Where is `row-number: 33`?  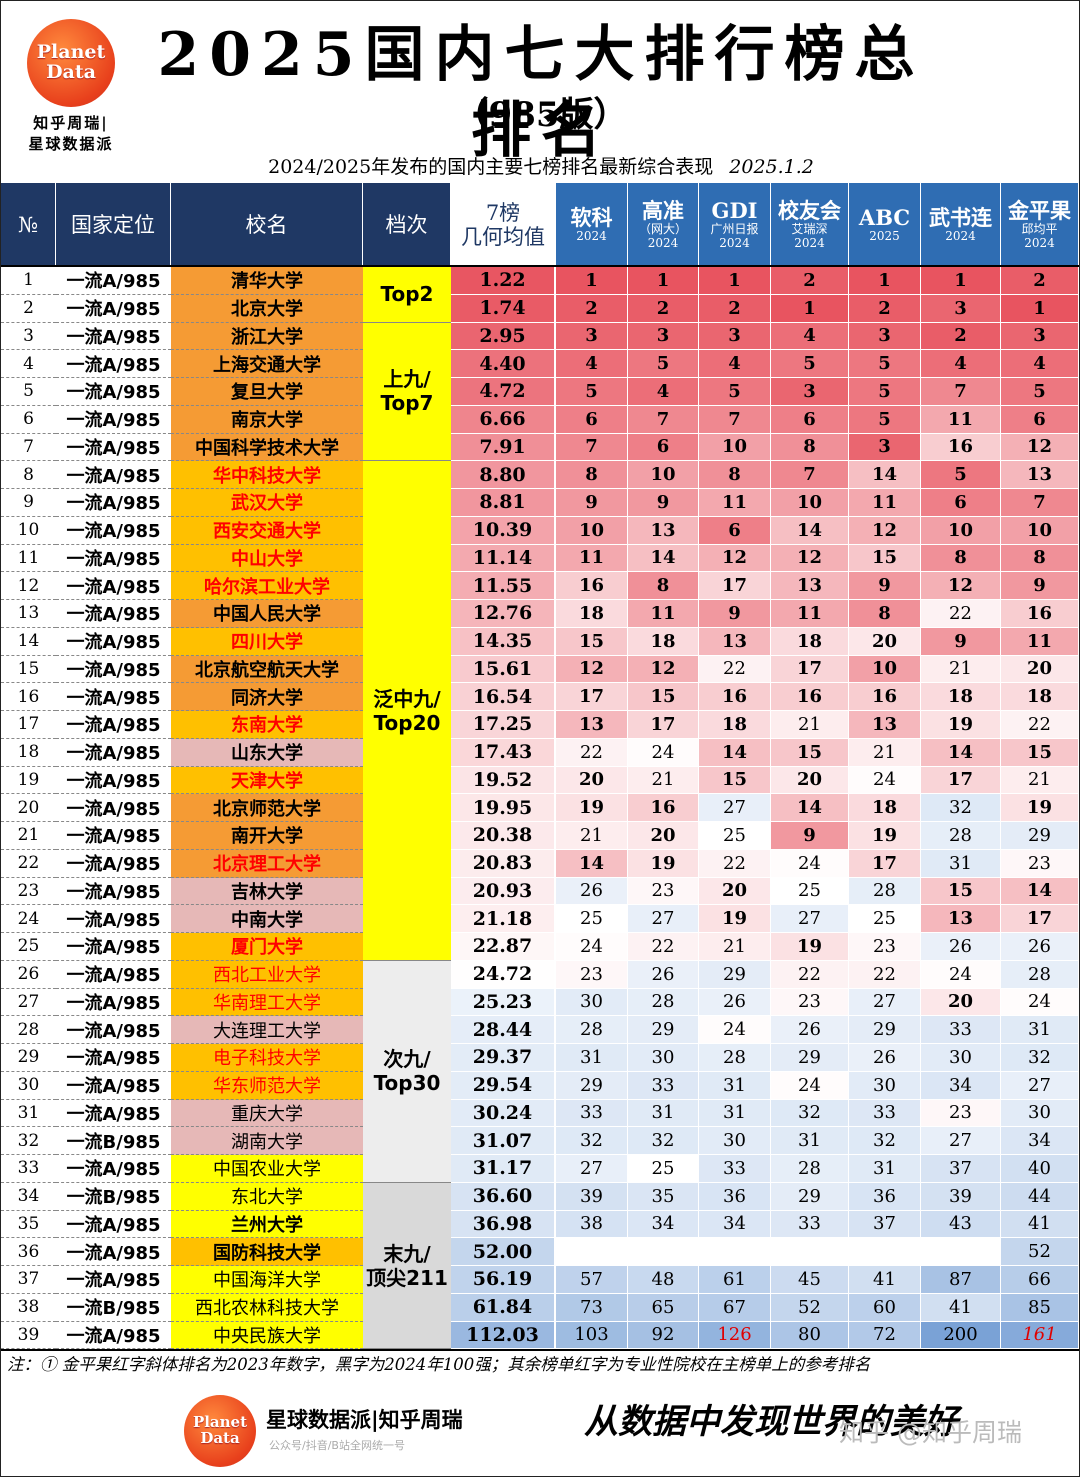
row-number: 33 is located at coordinates (28, 1169).